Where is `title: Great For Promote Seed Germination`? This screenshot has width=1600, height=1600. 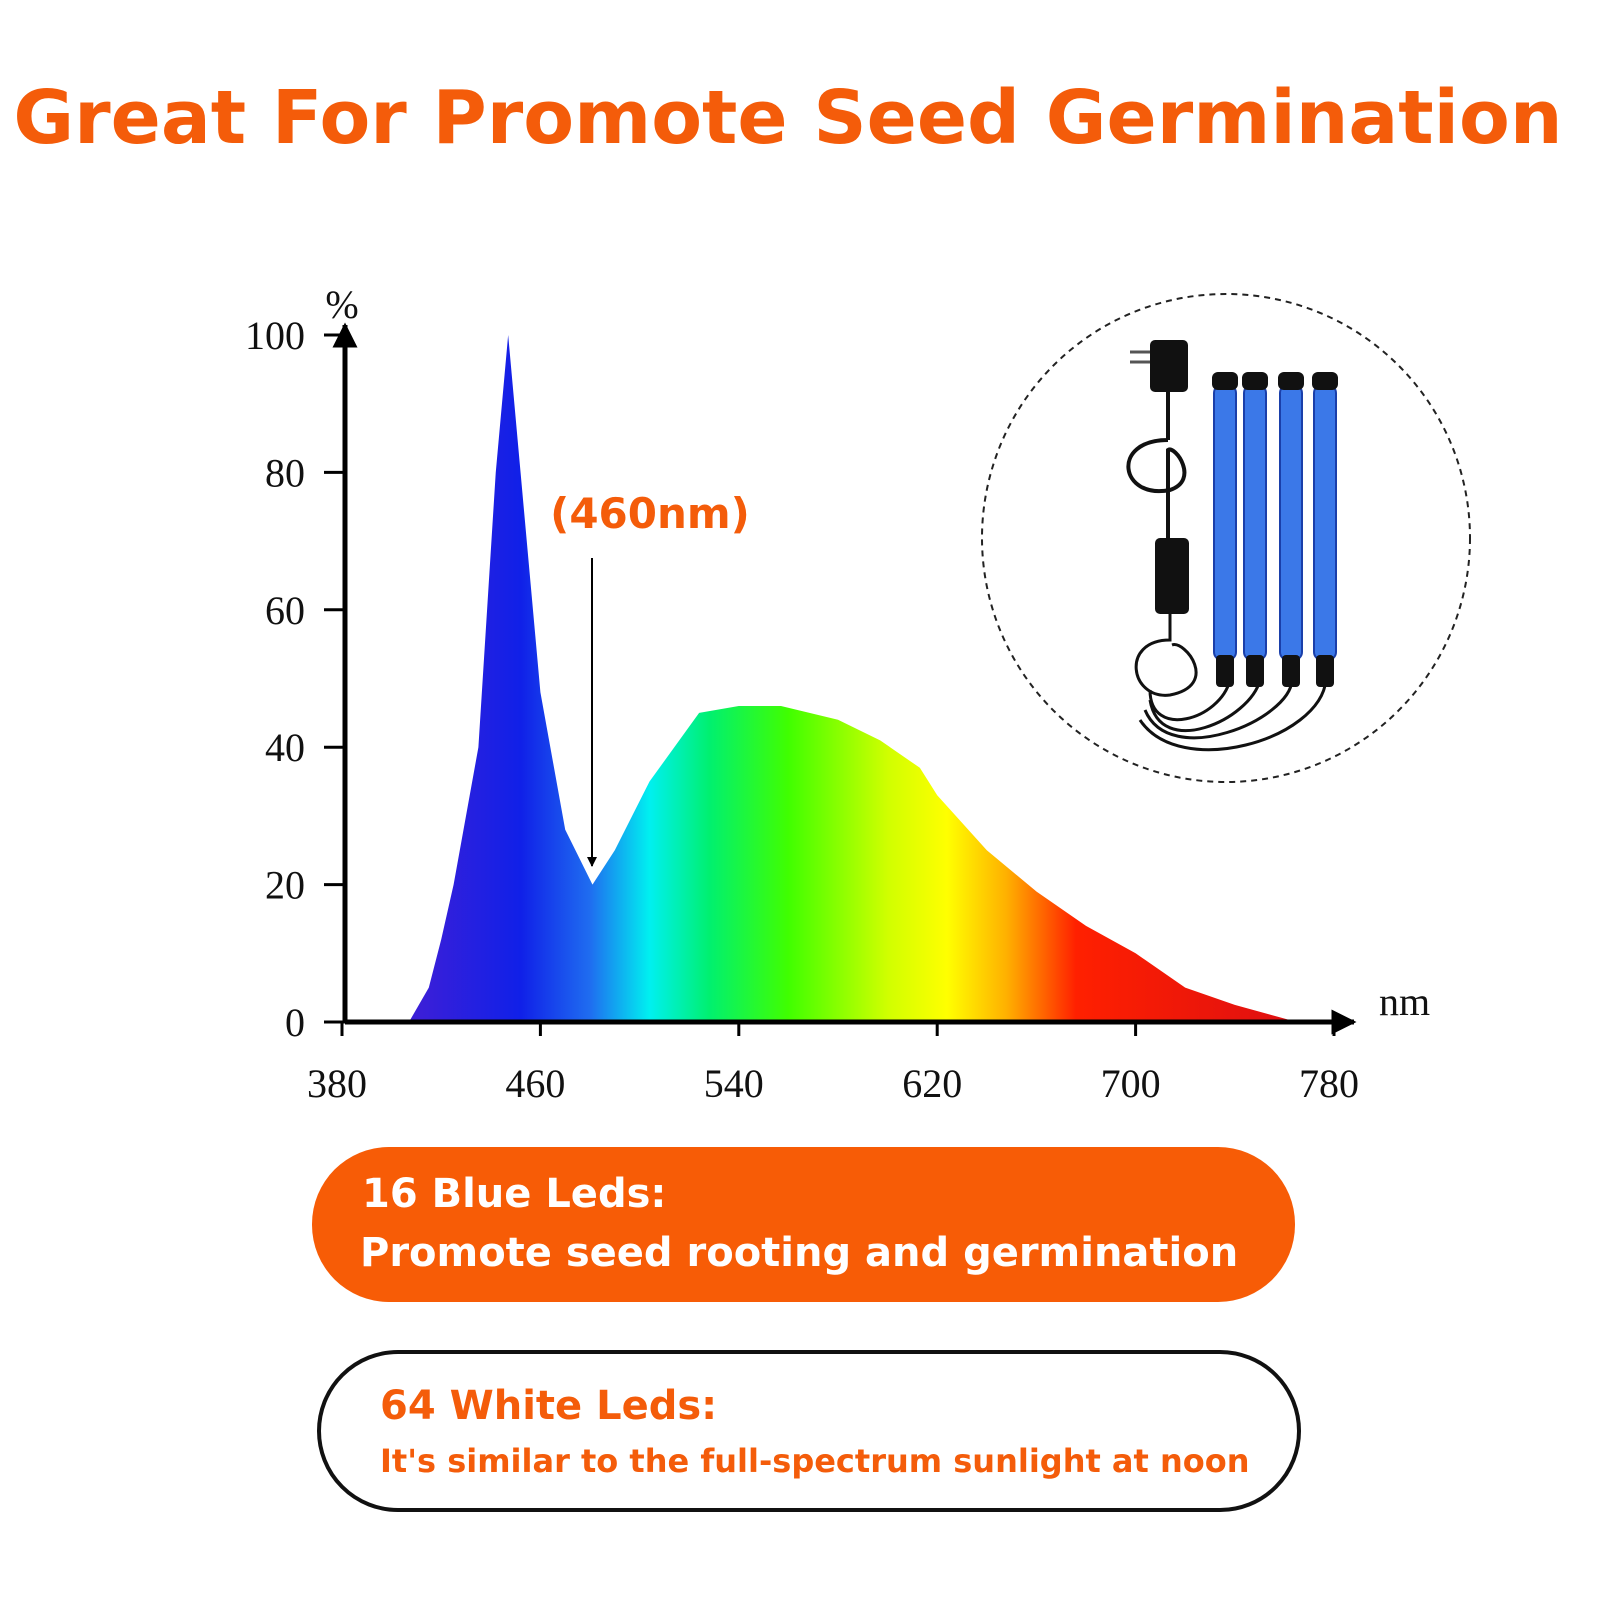 title: Great For Promote Seed Germination is located at coordinates (787, 118).